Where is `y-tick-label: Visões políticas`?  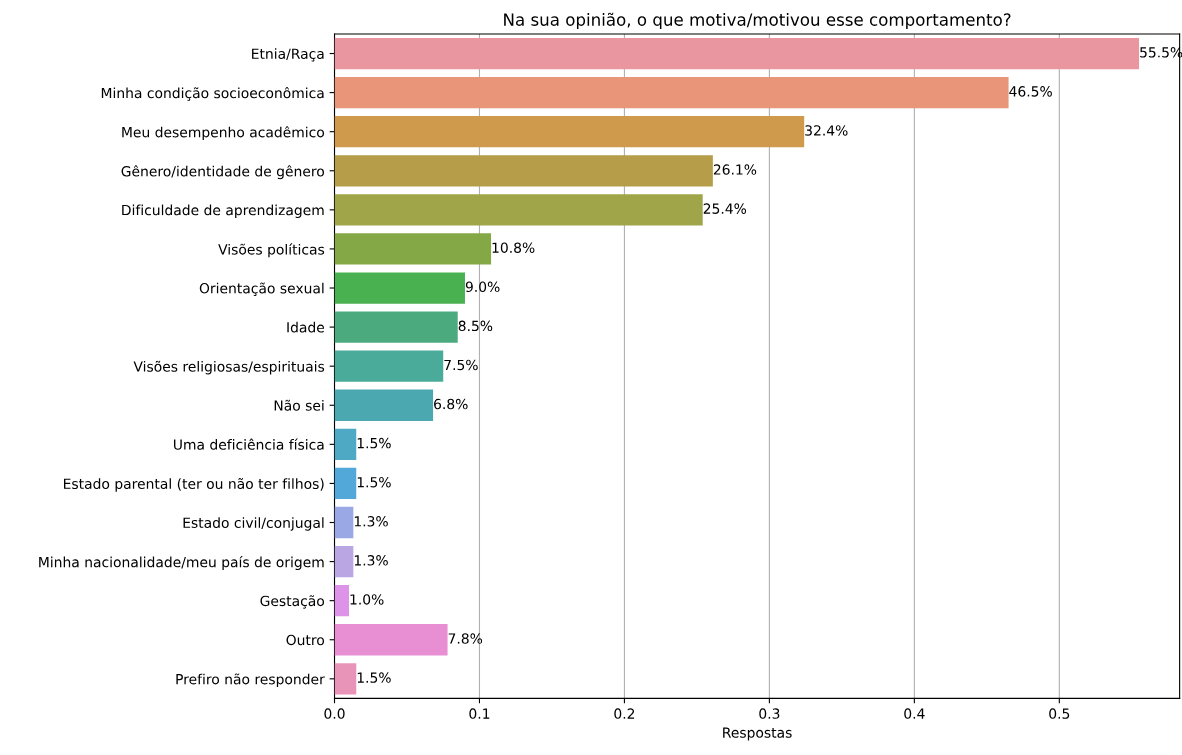
y-tick-label: Visões políticas is located at coordinates (271, 250).